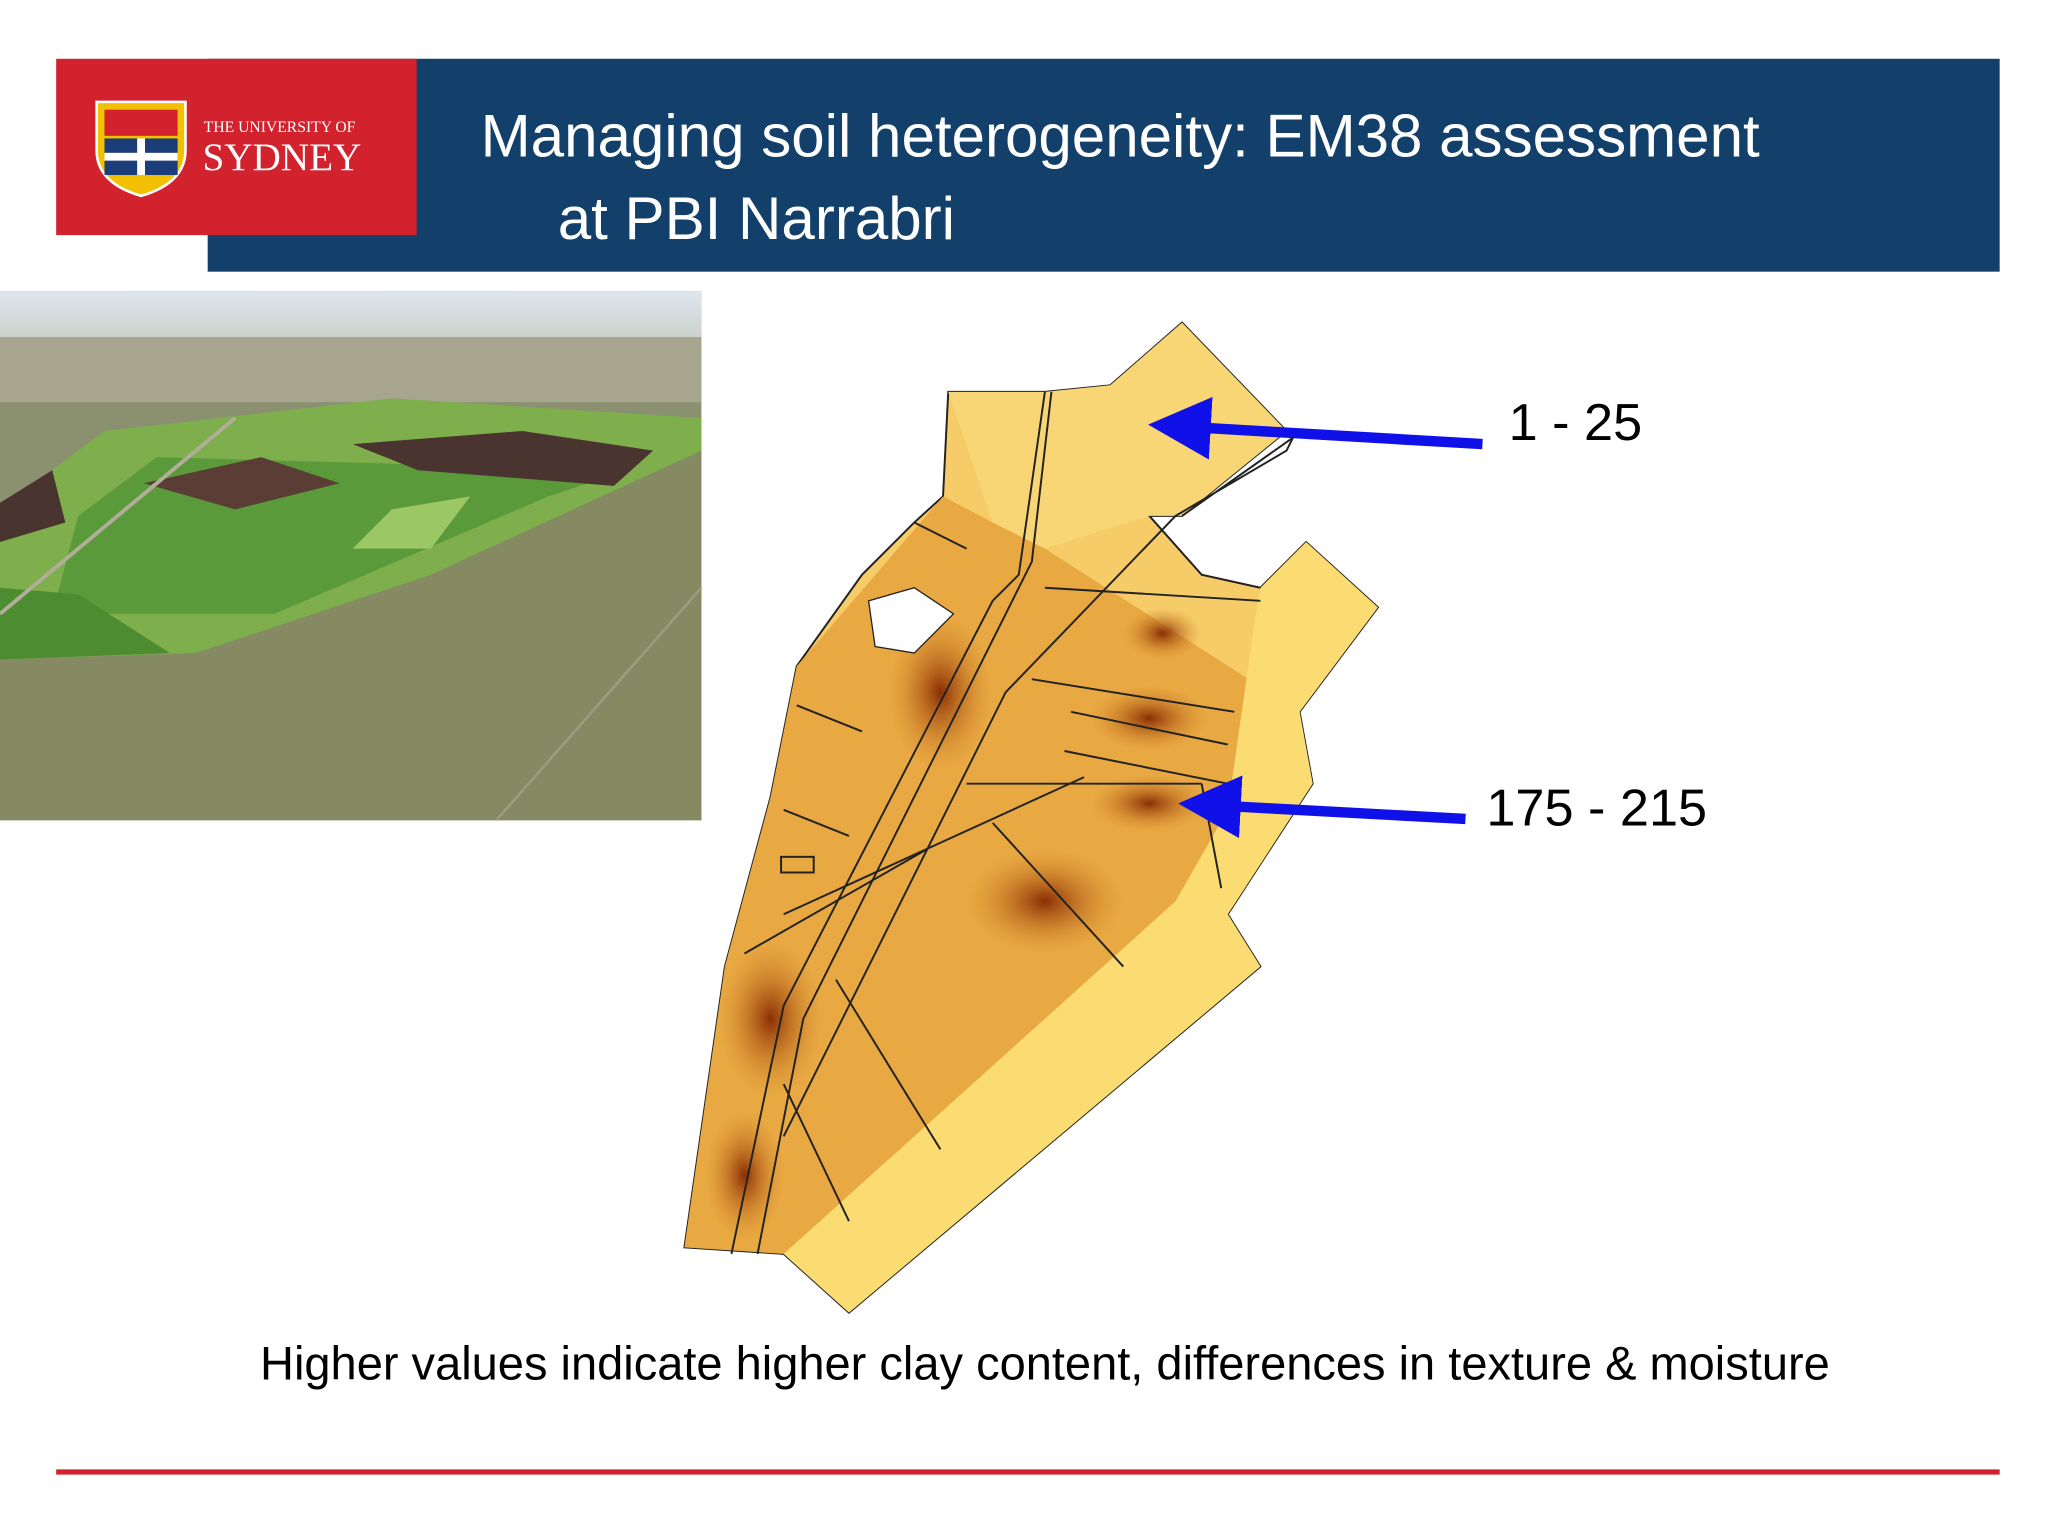  What do you see at coordinates (141, 149) in the screenshot?
I see `logo-crest` at bounding box center [141, 149].